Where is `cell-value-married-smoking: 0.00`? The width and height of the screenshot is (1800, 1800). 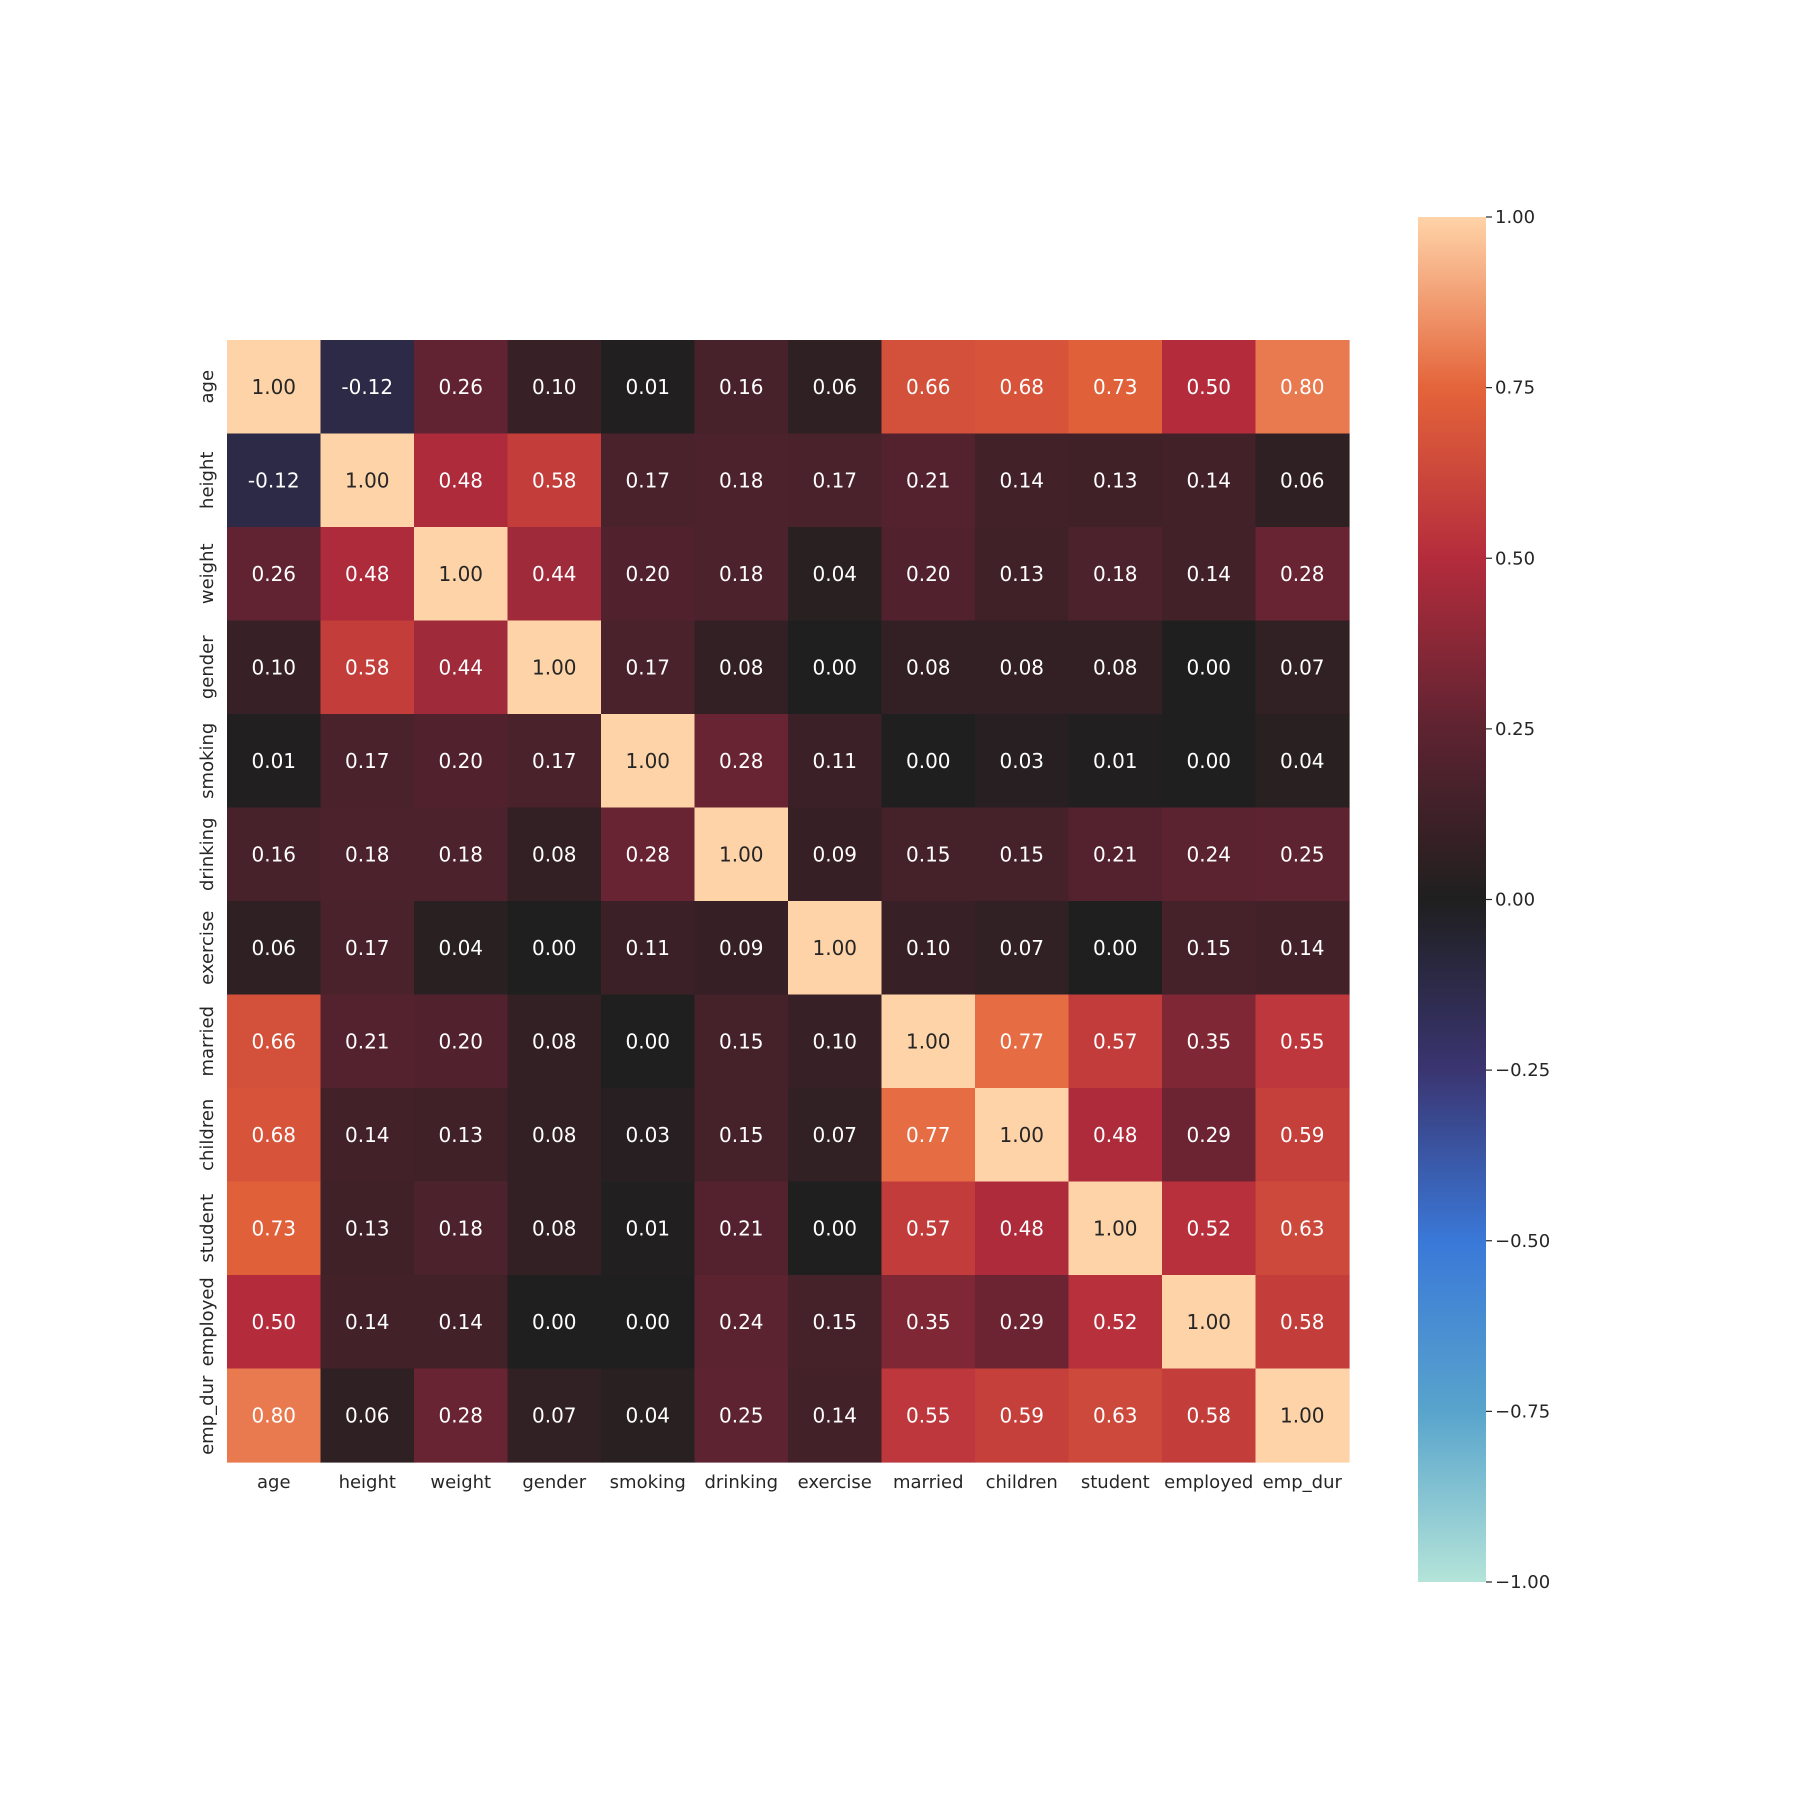 cell-value-married-smoking: 0.00 is located at coordinates (647, 1041).